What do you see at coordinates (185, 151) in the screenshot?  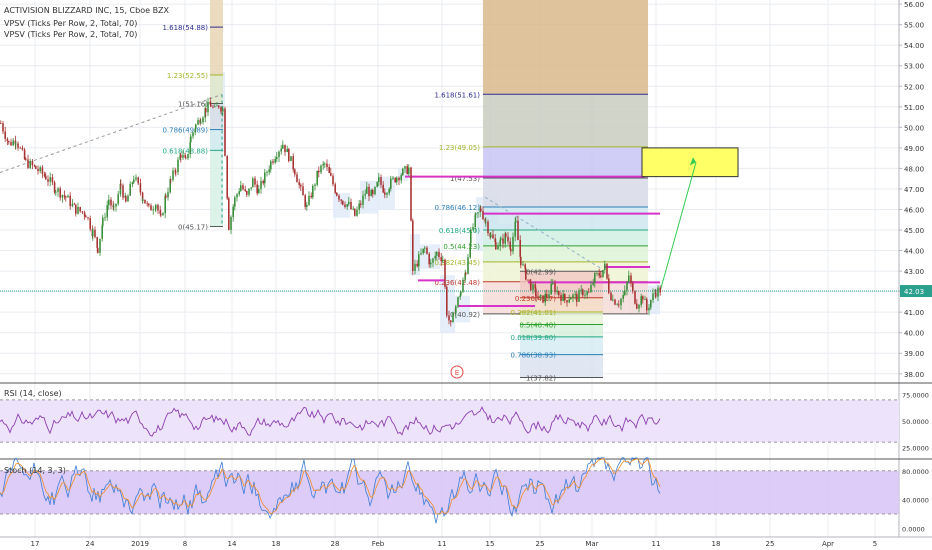 I see `fib-left-label-4: 0.618(48.88)` at bounding box center [185, 151].